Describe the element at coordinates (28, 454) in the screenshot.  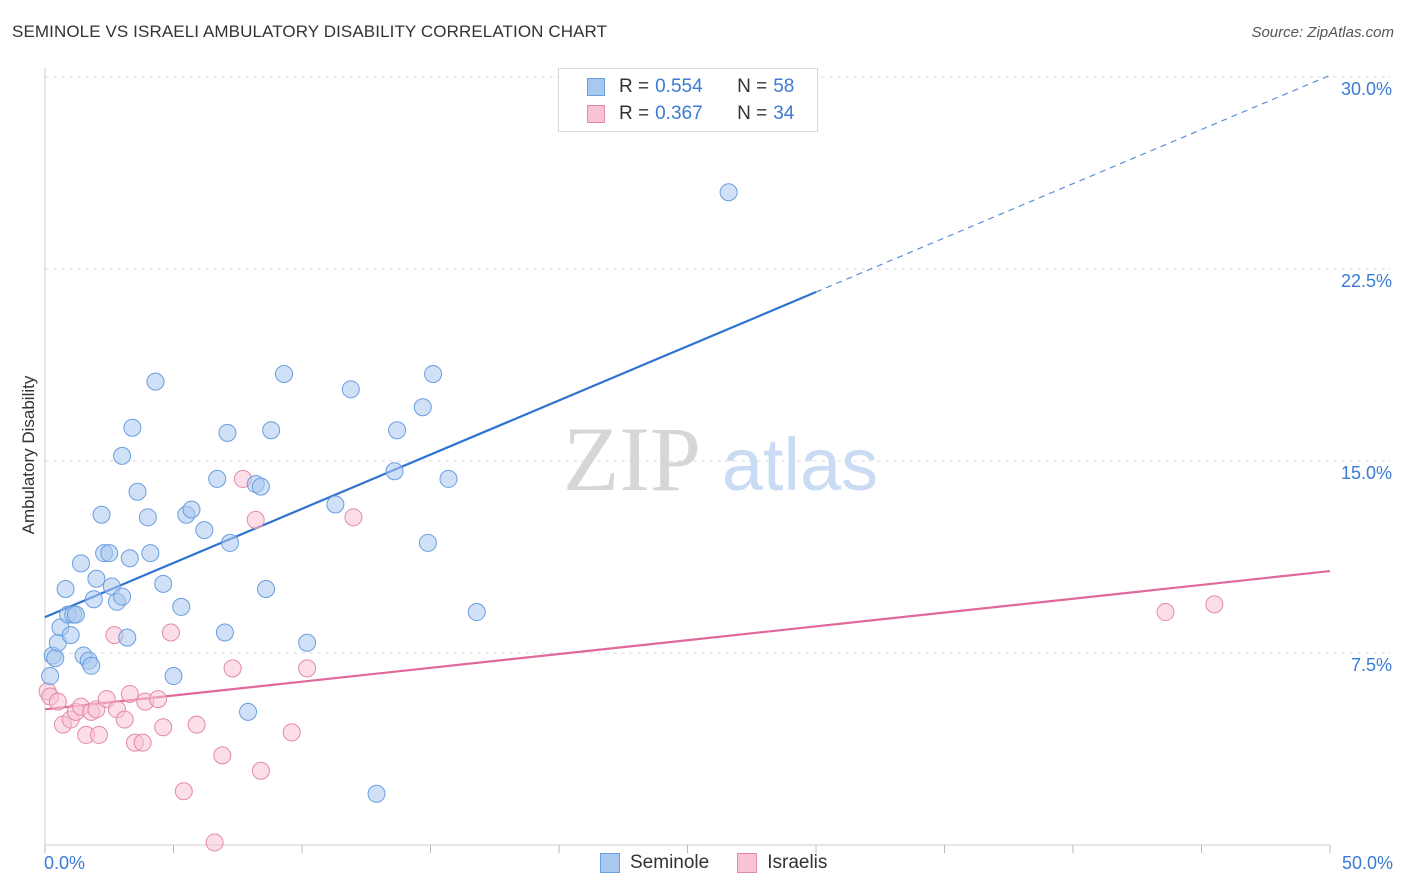
I see `y-axis-title: Ambulatory Disability` at that location.